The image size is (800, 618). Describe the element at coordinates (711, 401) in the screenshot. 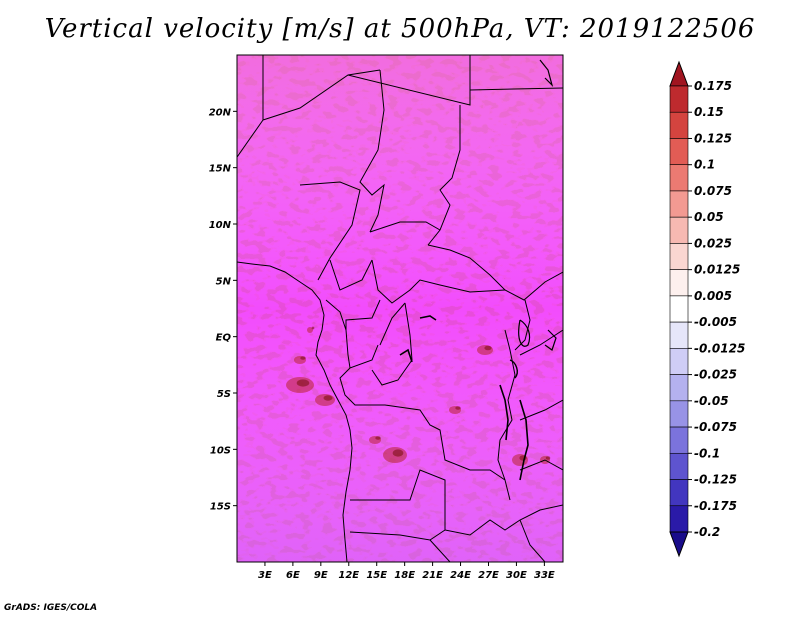

I see `colorbar-label: -0.05` at that location.